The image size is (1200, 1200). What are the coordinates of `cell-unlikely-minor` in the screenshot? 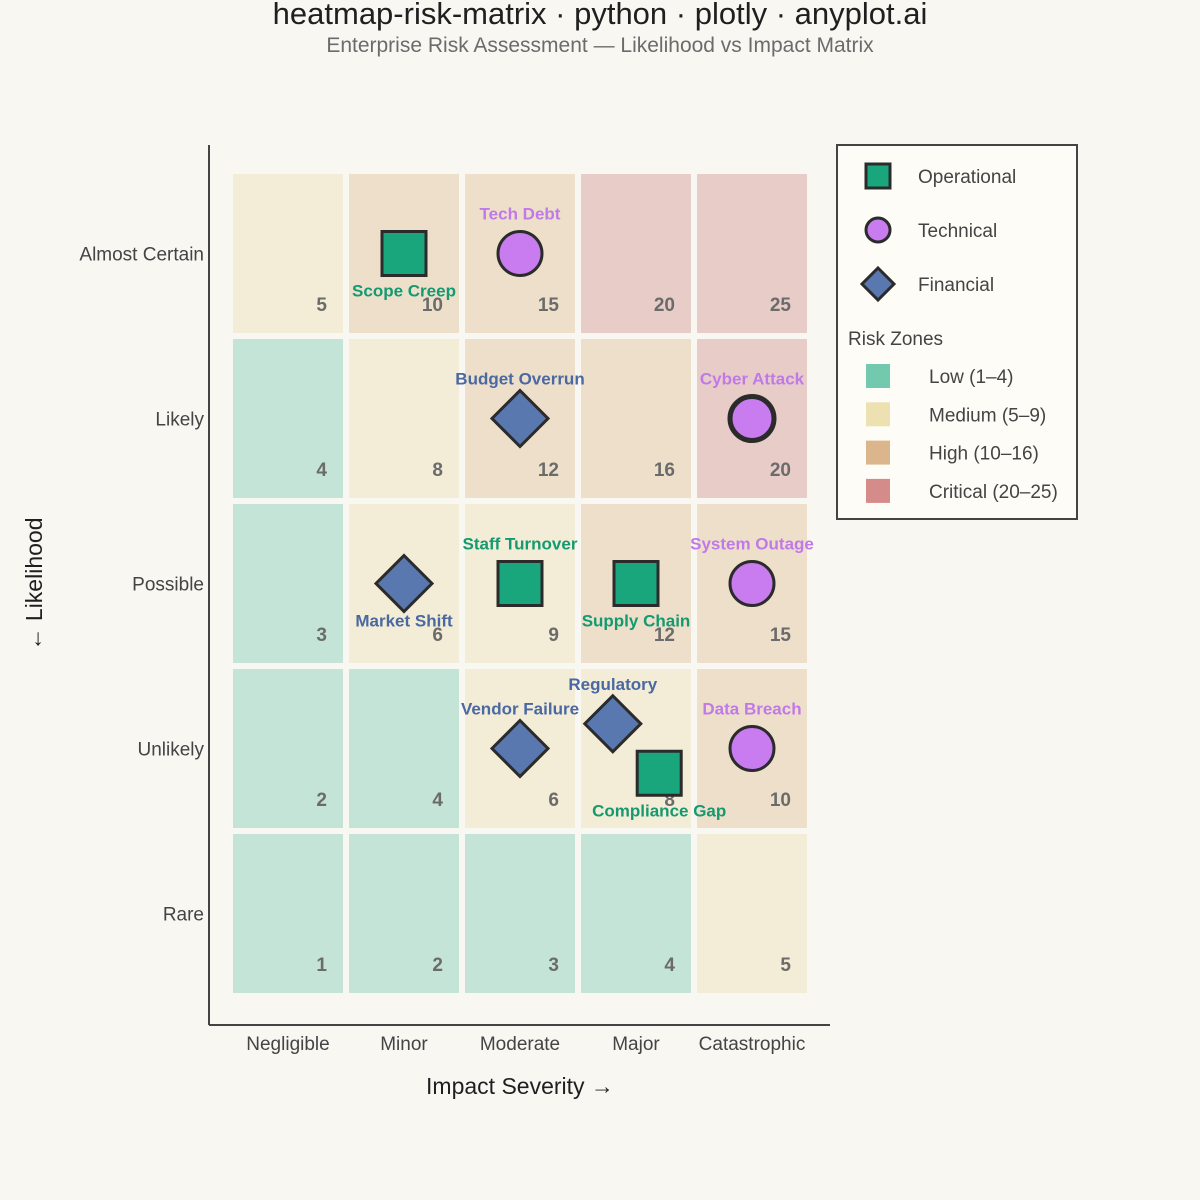 It's located at (404, 748).